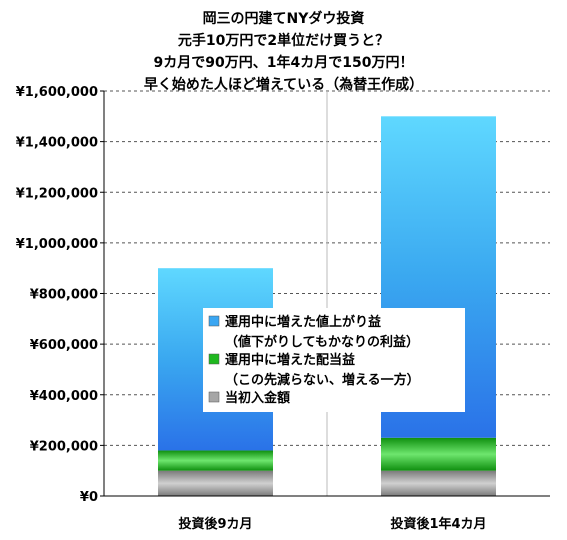 The width and height of the screenshot is (567, 540). I want to click on chart-title-line-4-text: 早く始めた人ほど増えている（為替王作成）, so click(283, 85).